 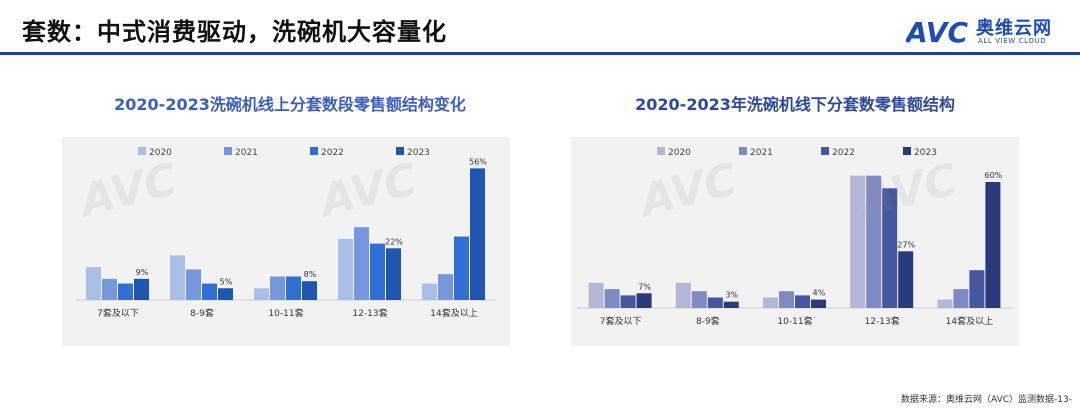 I want to click on logo-english: ALL VIEW CLOUD, so click(x=1012, y=41).